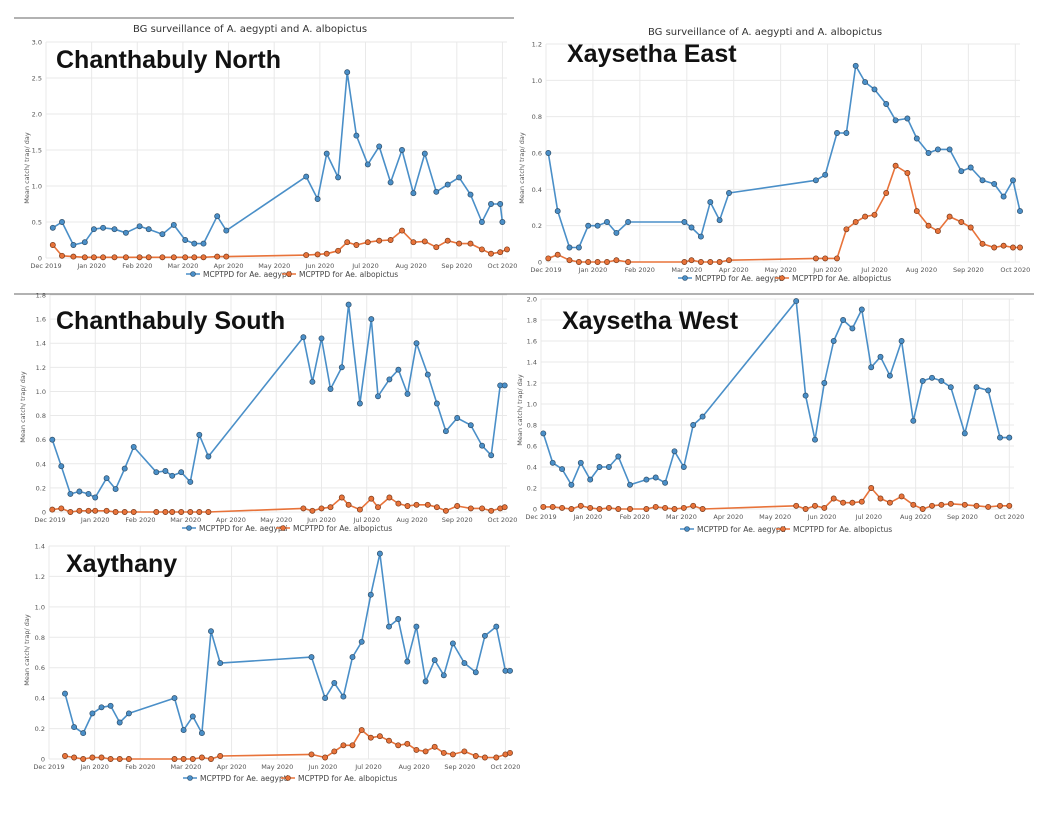 Image resolution: width=1048 pixels, height=816 pixels. What do you see at coordinates (366, 520) in the screenshot?
I see `x-tick-label: Jul 2020` at bounding box center [366, 520].